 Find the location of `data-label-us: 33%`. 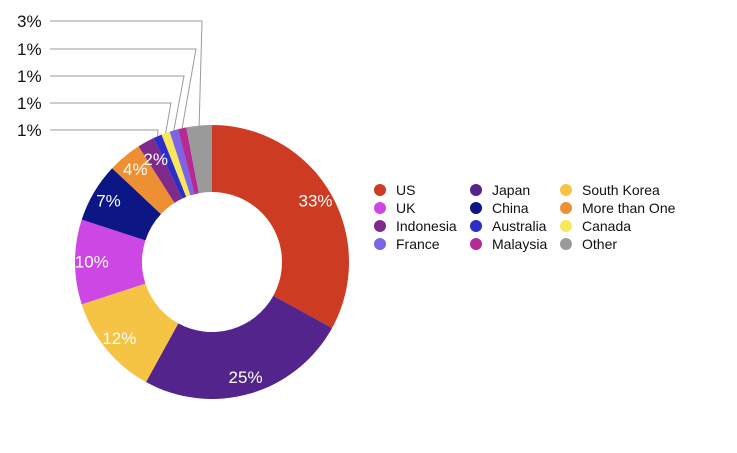

data-label-us: 33% is located at coordinates (315, 200).